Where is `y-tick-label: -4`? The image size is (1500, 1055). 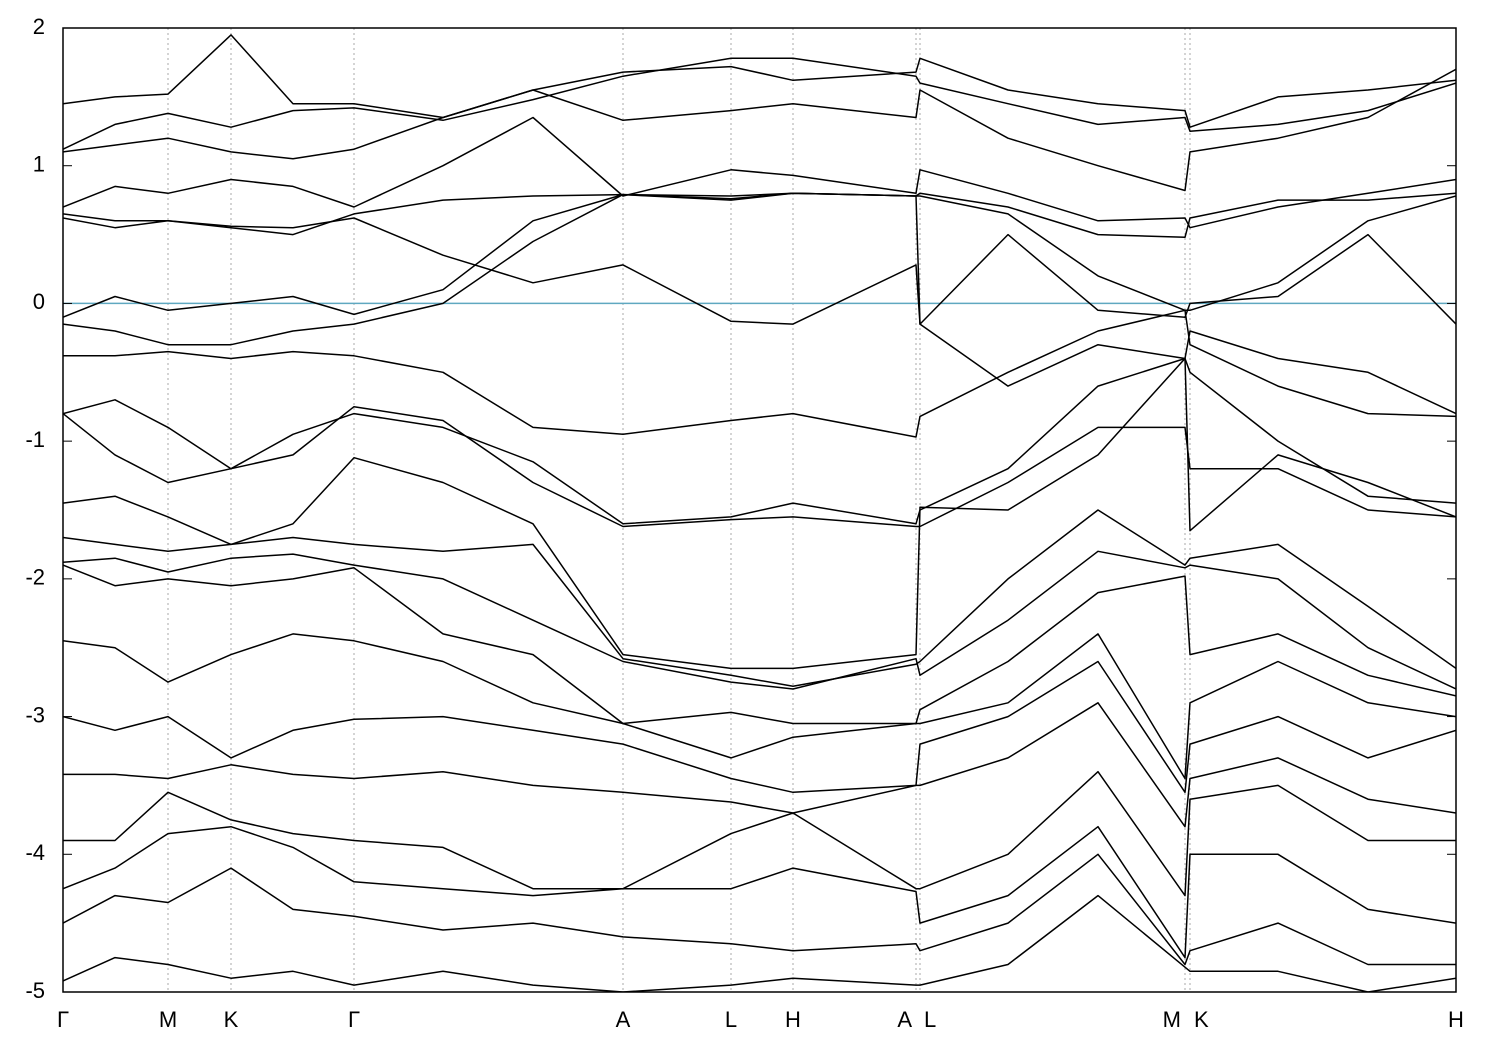
y-tick-label: -4 is located at coordinates (35, 852).